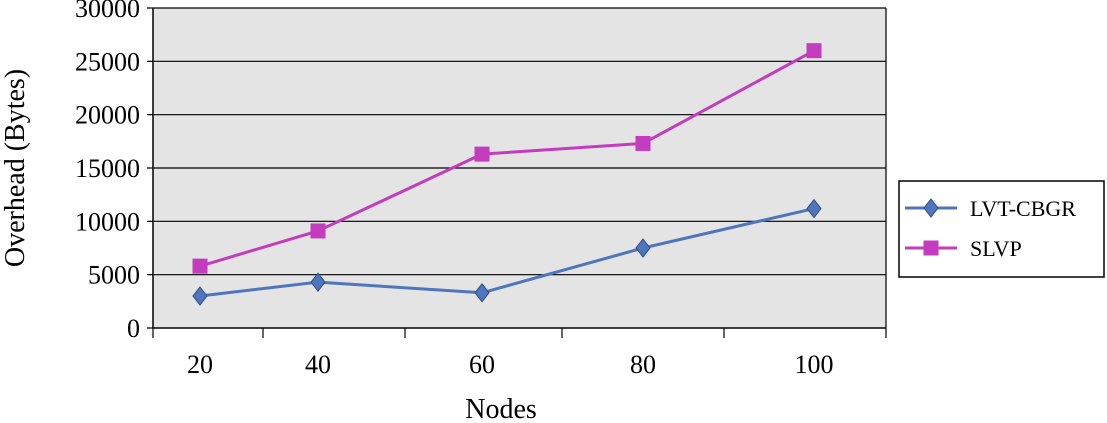 The image size is (1107, 423). I want to click on legend-box, so click(1001, 229).